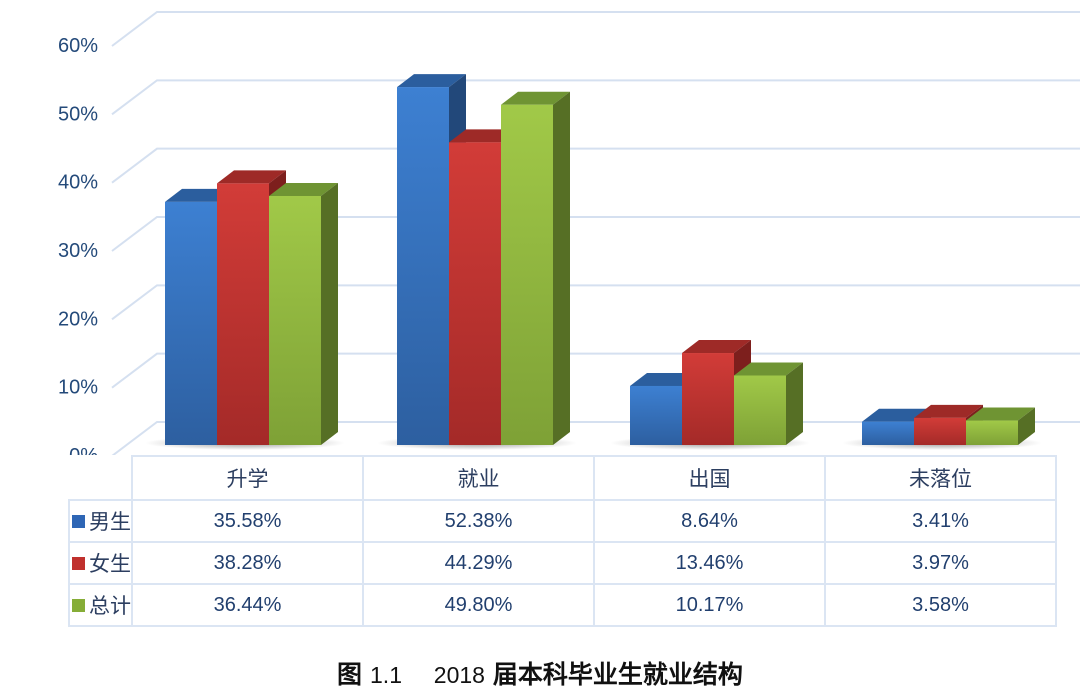 The image size is (1080, 695). What do you see at coordinates (247, 563) in the screenshot?
I see `table-cell: 38.28%` at bounding box center [247, 563].